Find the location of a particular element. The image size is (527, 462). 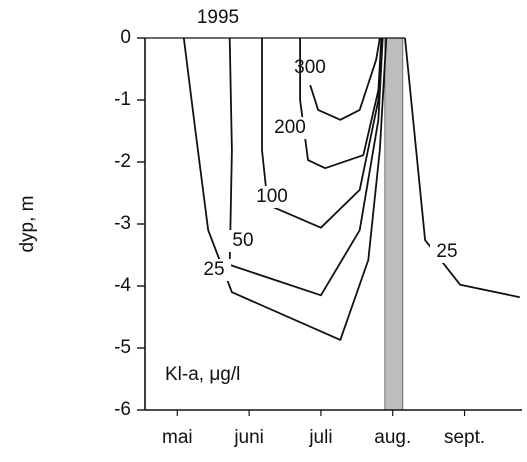

contour-label: 100 is located at coordinates (272, 196).